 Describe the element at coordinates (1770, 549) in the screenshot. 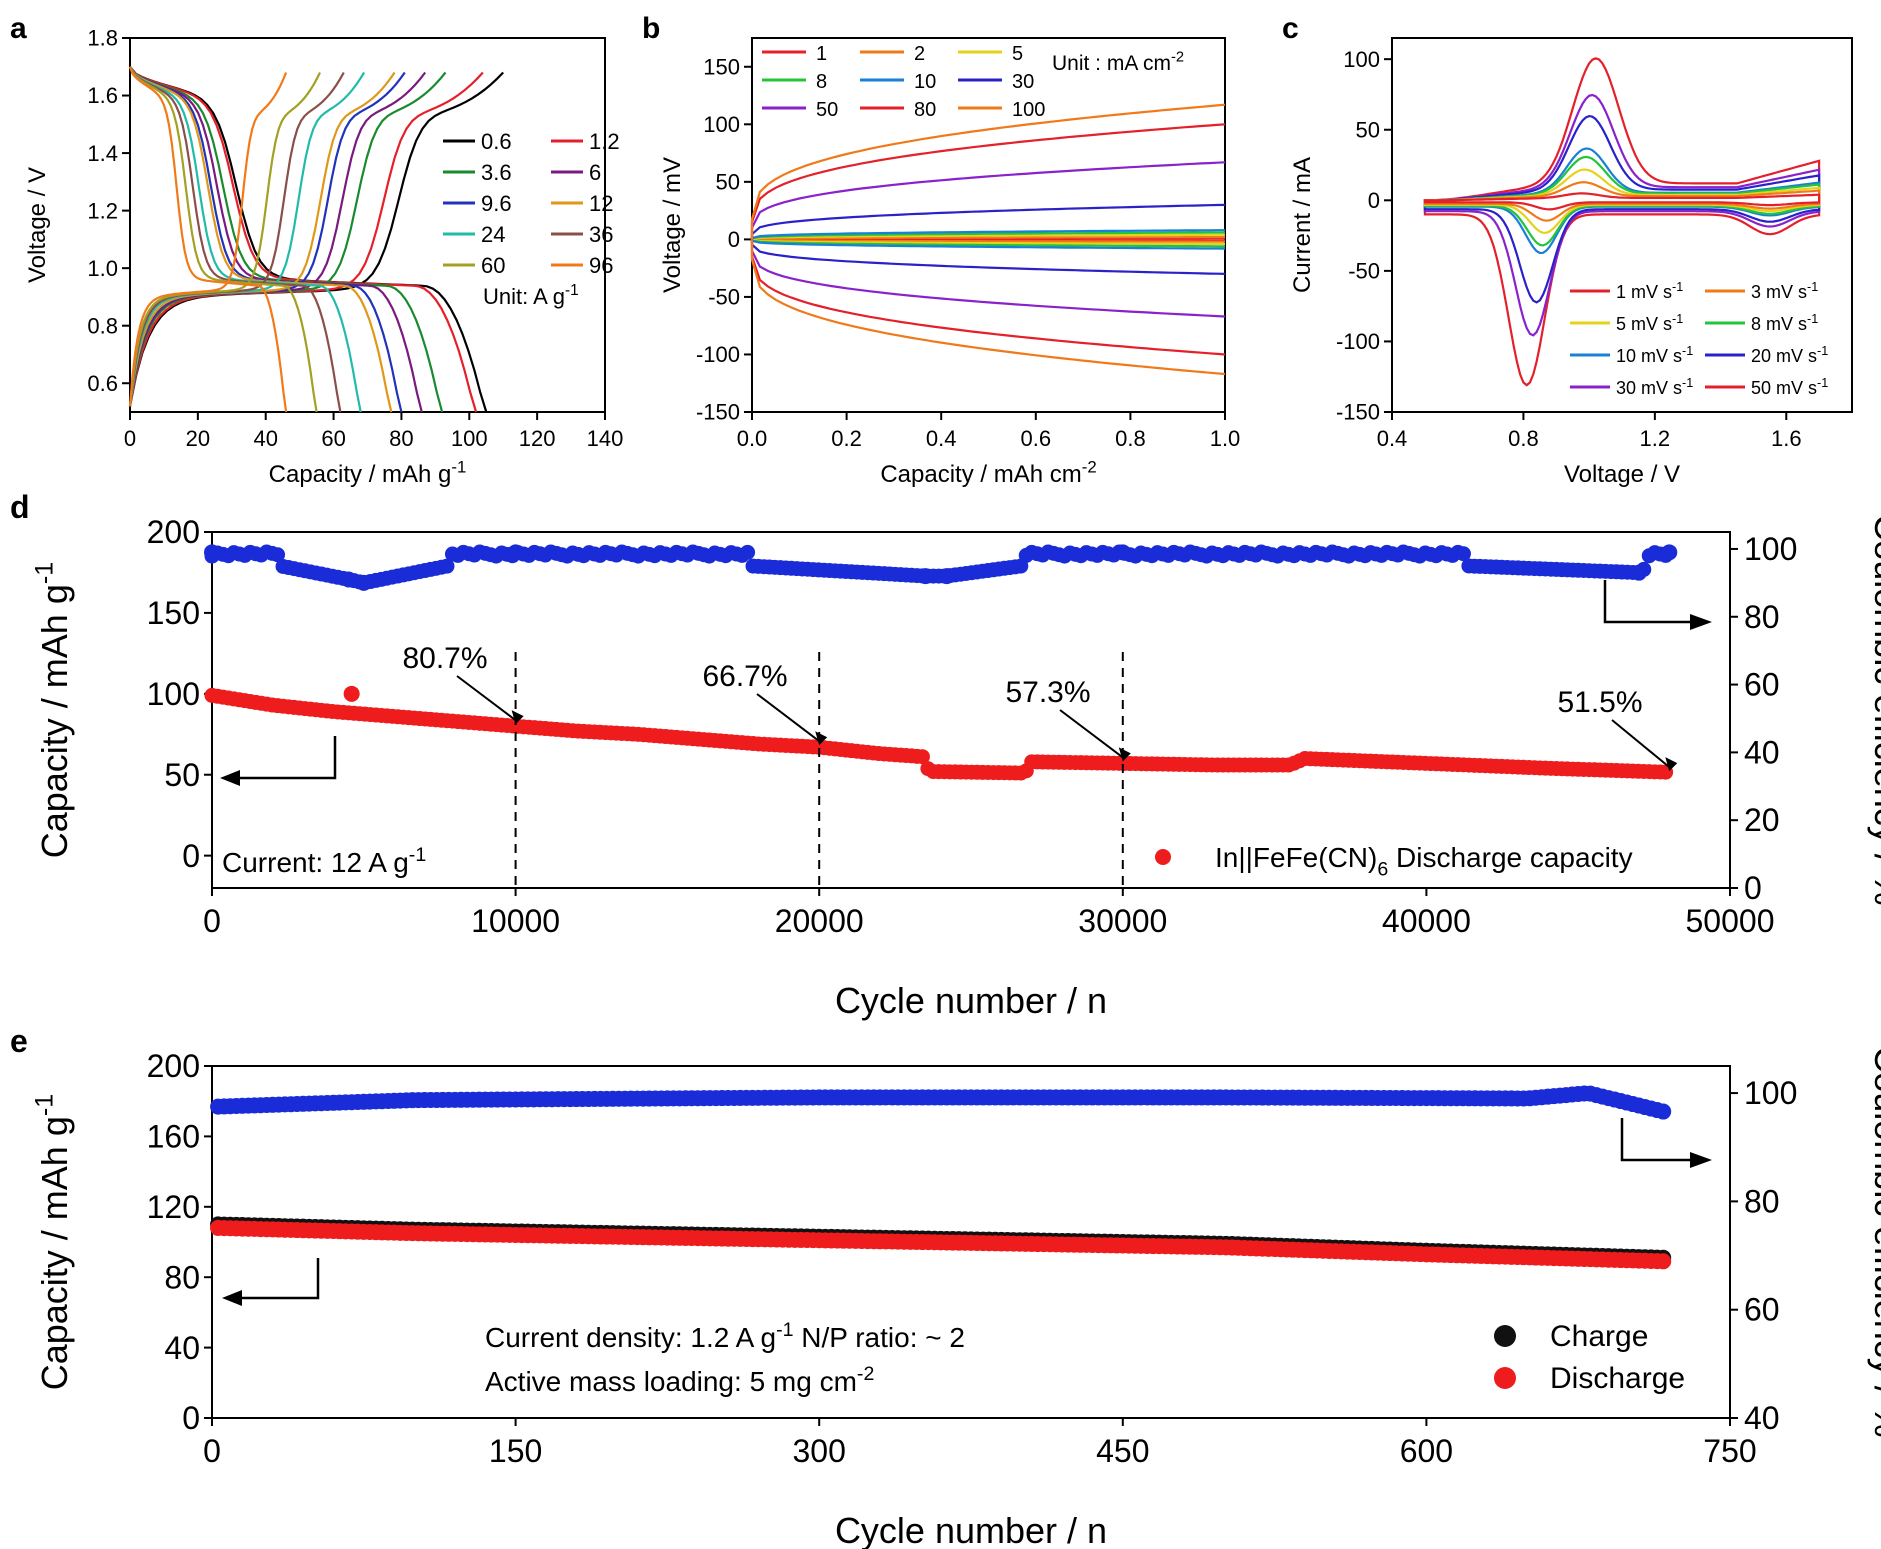

I see `y2-tick-label: 100` at that location.